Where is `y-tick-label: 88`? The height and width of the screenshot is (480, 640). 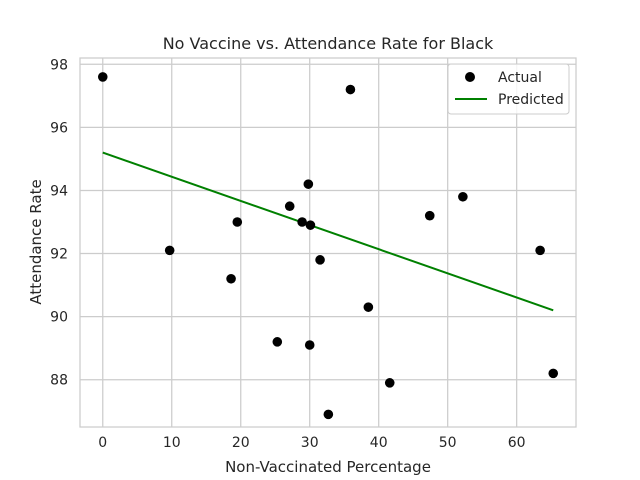
y-tick-label: 88 is located at coordinates (59, 381).